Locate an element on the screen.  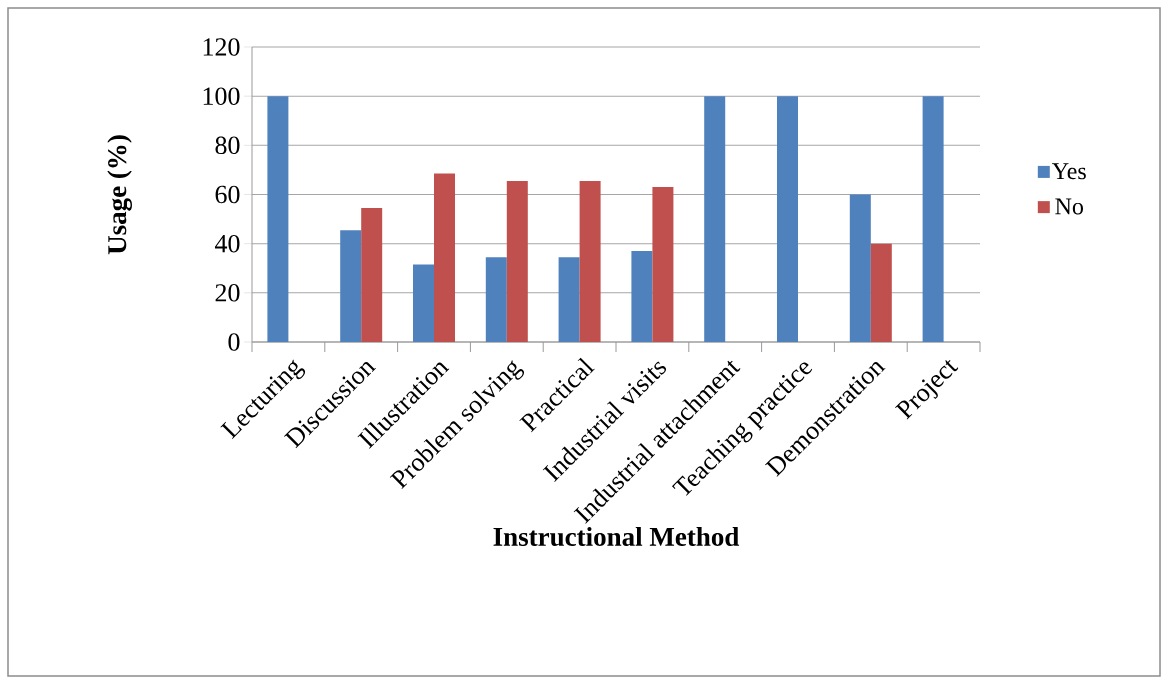
y-tick-label: 0 is located at coordinates (234, 342).